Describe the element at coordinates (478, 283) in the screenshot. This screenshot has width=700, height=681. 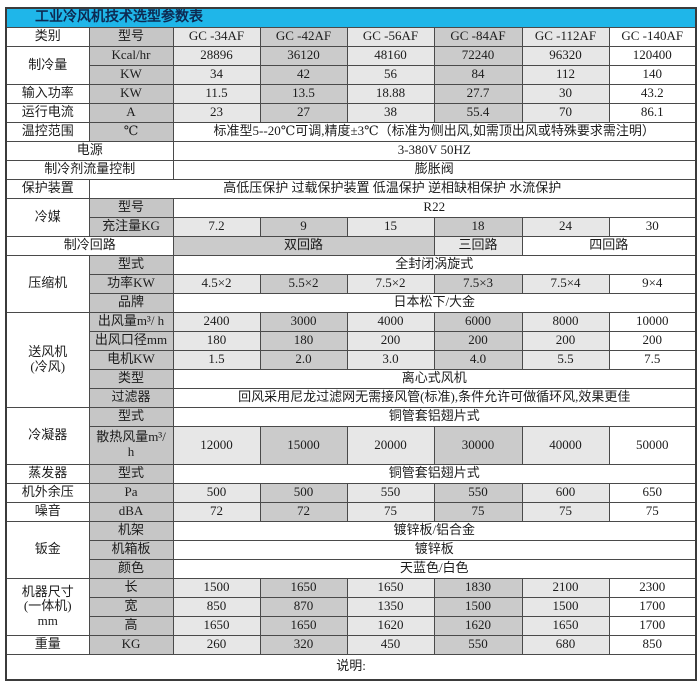
I see `spec-cell: 7.5×3` at that location.